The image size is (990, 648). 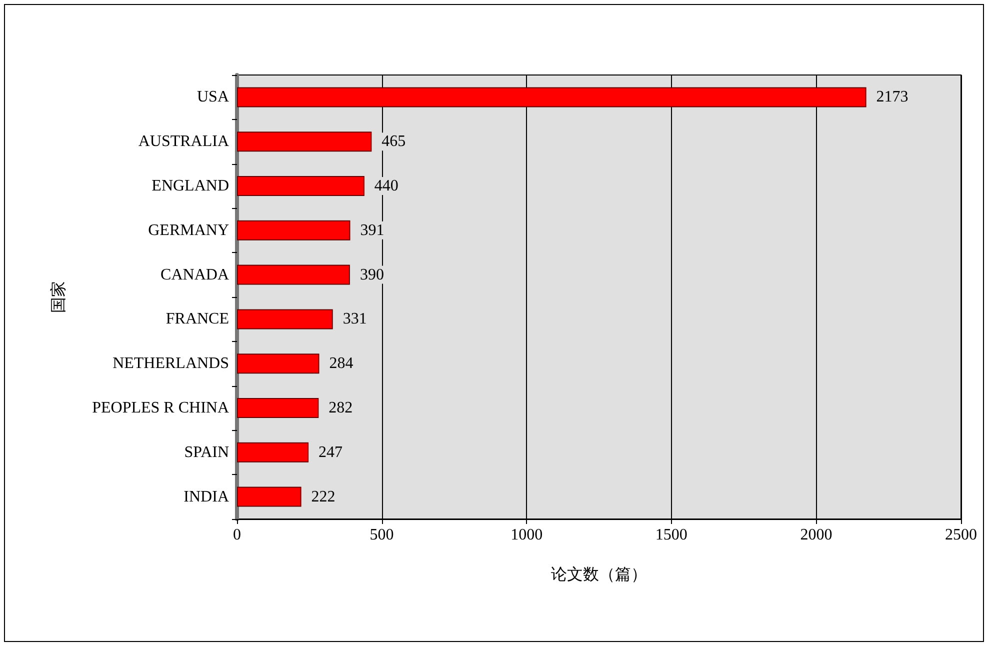 I want to click on x-axis-title: 论文数（篇）, so click(x=599, y=575).